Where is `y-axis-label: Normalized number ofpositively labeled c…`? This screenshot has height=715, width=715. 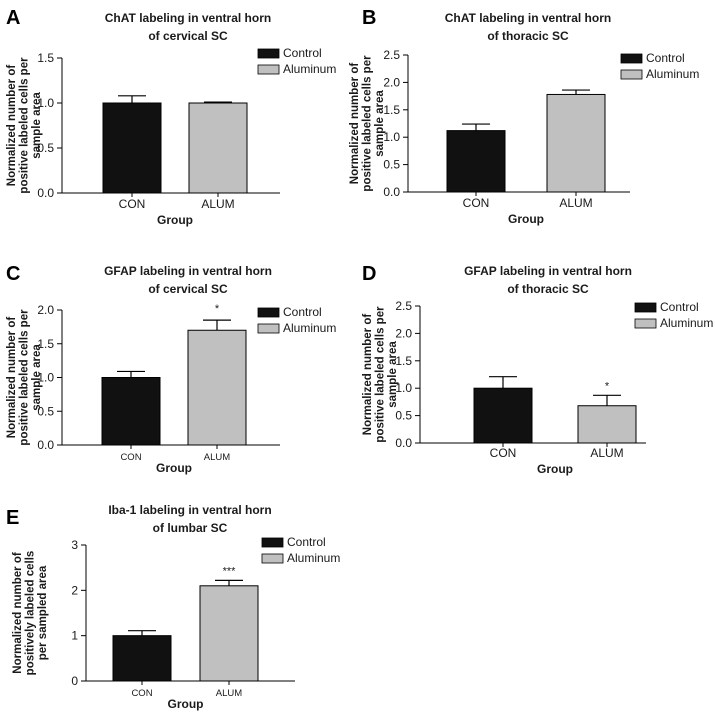
y-axis-label: Normalized number ofpositively labeled c… is located at coordinates (30, 613).